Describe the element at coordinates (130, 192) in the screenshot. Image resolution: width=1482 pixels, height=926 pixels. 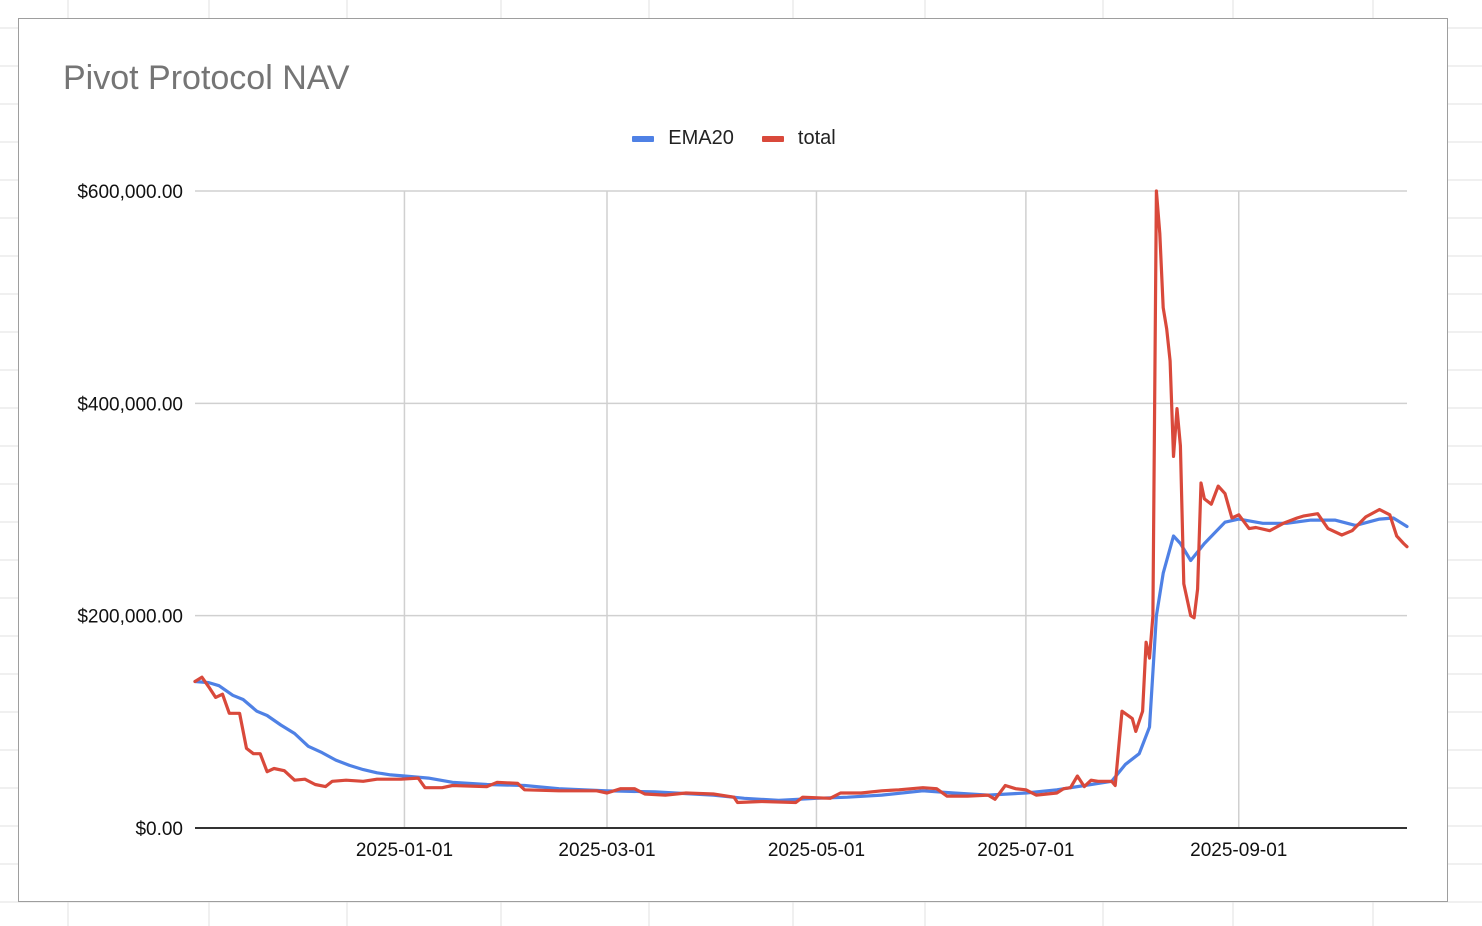
I see `y-tick-label: $600,000.00` at that location.